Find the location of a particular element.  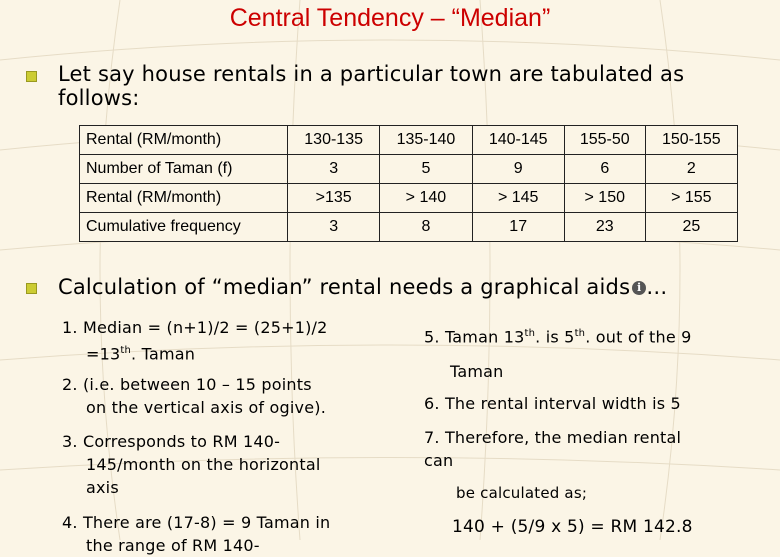

table-row: Number of Taman (f) 3 5 9 6 2 is located at coordinates (409, 169).